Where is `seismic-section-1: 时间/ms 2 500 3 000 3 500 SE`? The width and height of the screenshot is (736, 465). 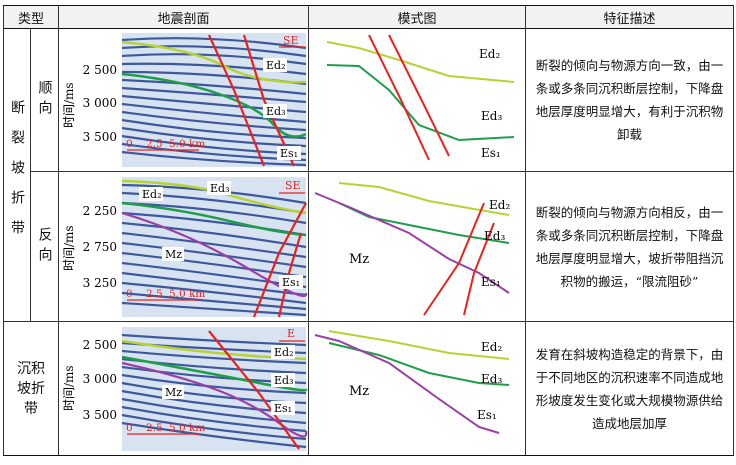
seismic-section-1: 时间/ms 2 500 3 000 3 500 SE is located at coordinates (184, 99).